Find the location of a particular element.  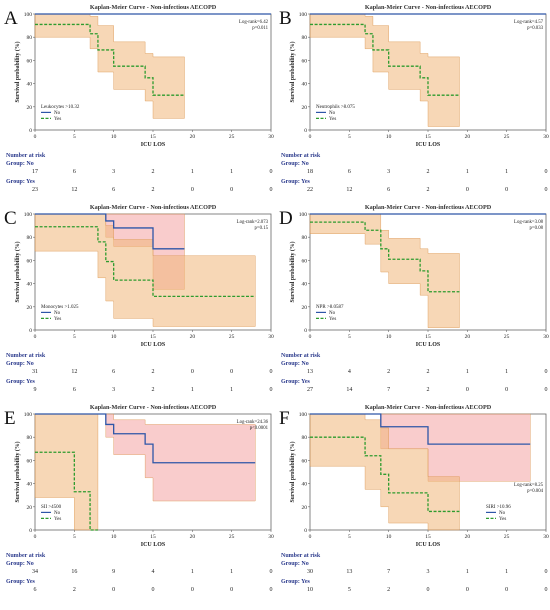

ci-band-yes is located at coordinates (384, 70).